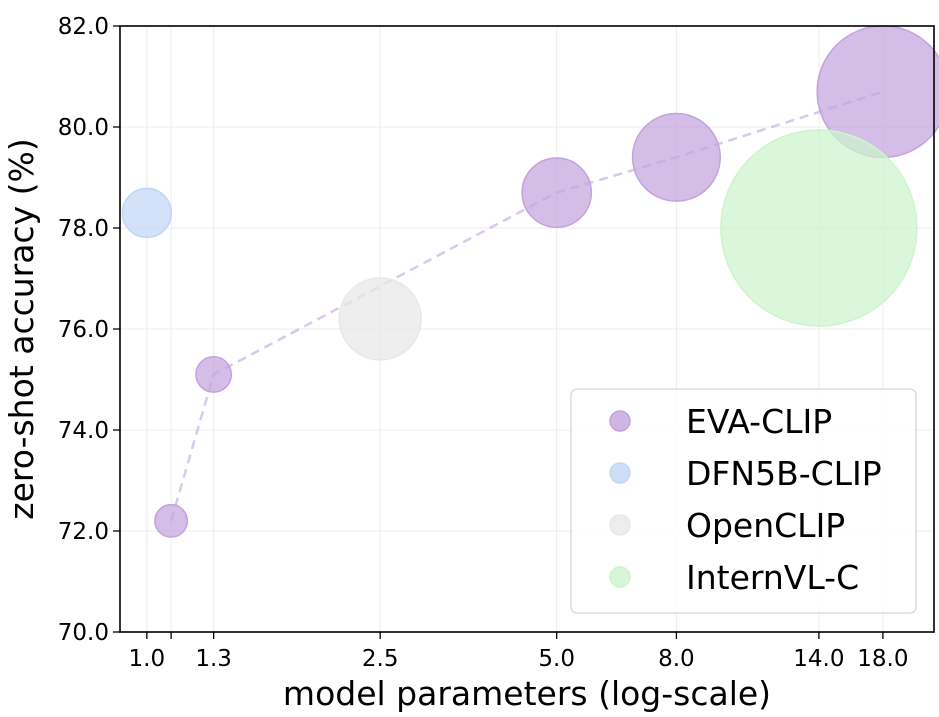 The width and height of the screenshot is (939, 717). Describe the element at coordinates (147, 659) in the screenshot. I see `x-tick-label: 1.0` at that location.